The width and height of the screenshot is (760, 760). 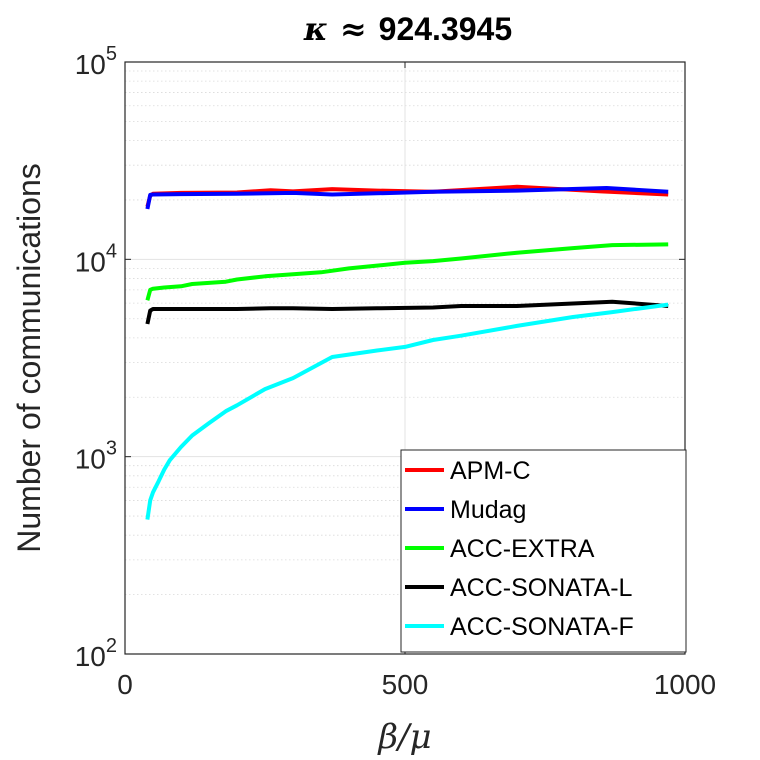 I want to click on title-relation: ≈, so click(x=353, y=29).